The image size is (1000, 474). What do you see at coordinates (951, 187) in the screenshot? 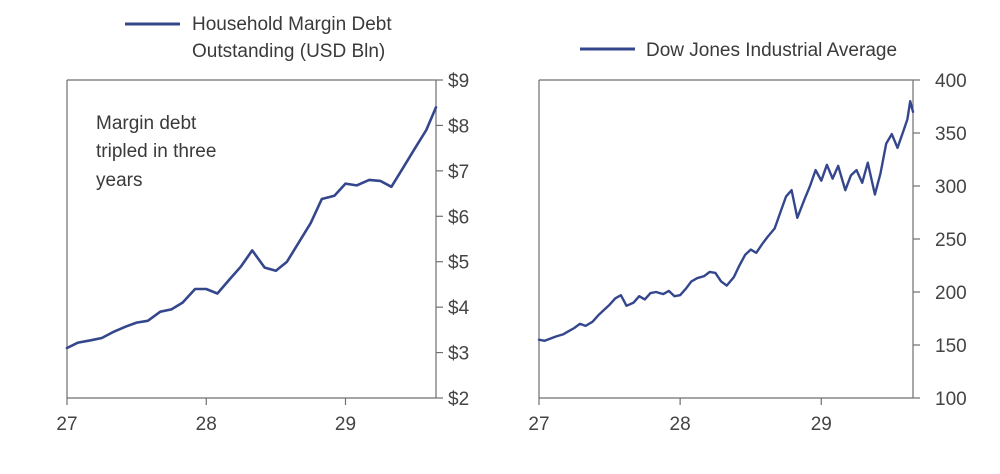
I see `dow-jones-y-tick-label: 300` at bounding box center [951, 187].